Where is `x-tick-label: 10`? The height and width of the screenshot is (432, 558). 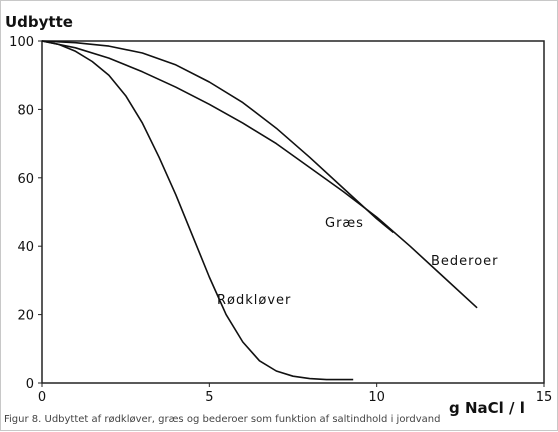 x-tick-label: 10 is located at coordinates (376, 397).